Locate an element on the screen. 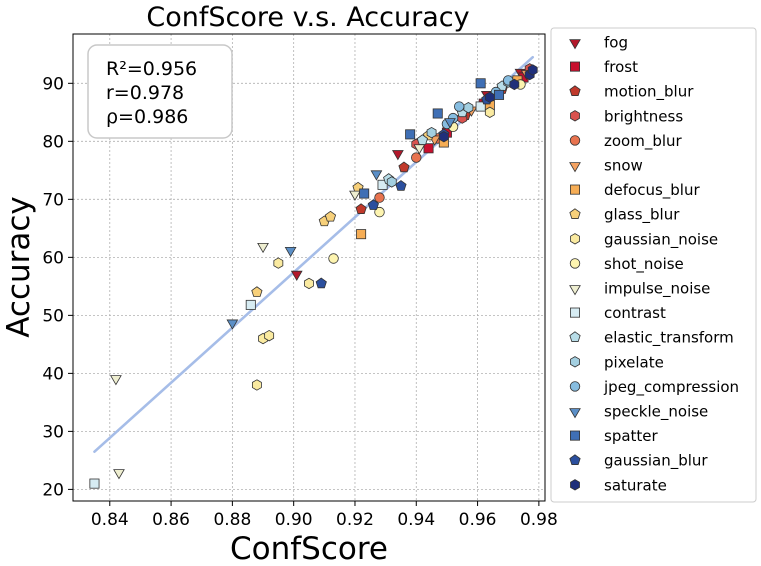  y-tick-label: 50 is located at coordinates (53, 316).